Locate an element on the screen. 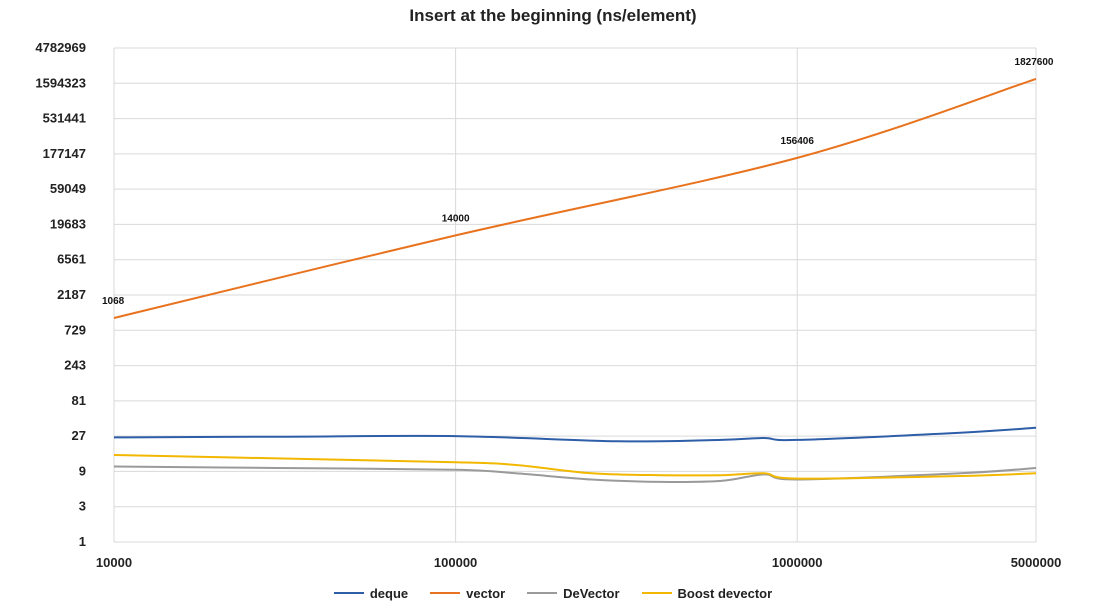 This screenshot has width=1106, height=612. legend-item-boost-devector: Boost devector is located at coordinates (707, 593).